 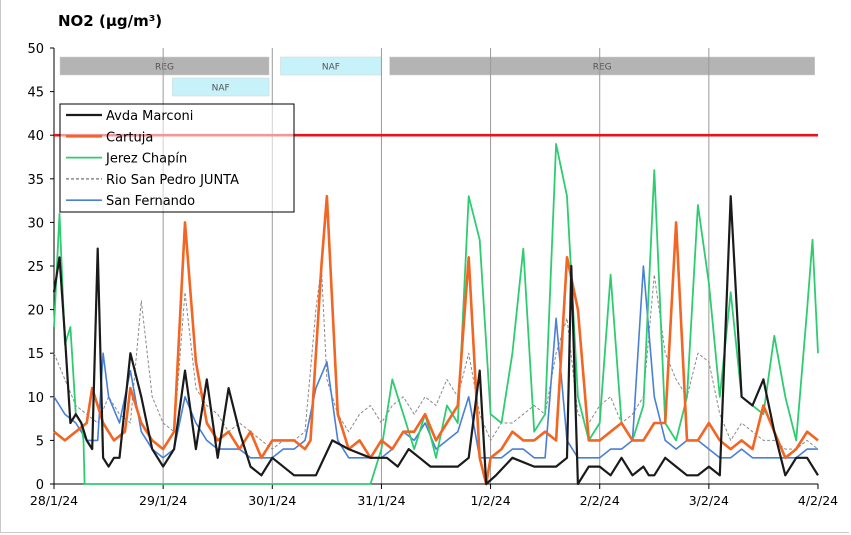 What do you see at coordinates (172, 180) in the screenshot?
I see `legend-label: Rio San Pedro JUNTA` at bounding box center [172, 180].